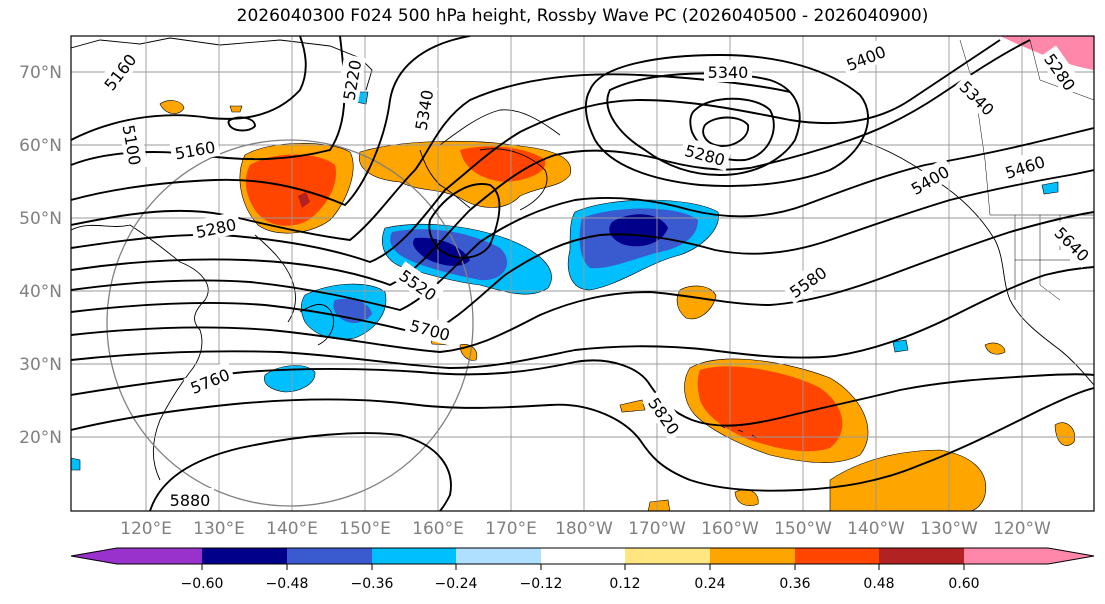 Image resolution: width=1105 pixels, height=604 pixels. I want to click on colorbar-extend-low, so click(94, 556).